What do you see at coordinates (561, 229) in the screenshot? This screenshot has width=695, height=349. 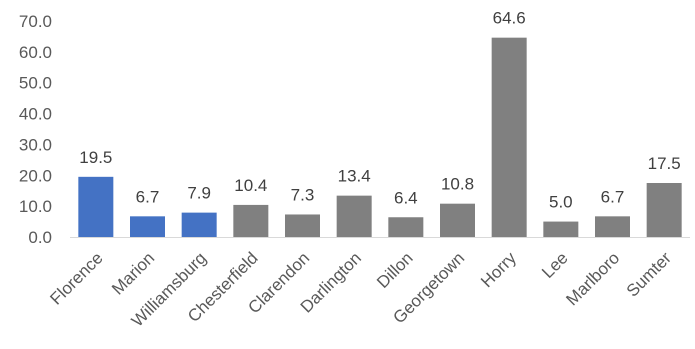 I see `bar-lee` at bounding box center [561, 229].